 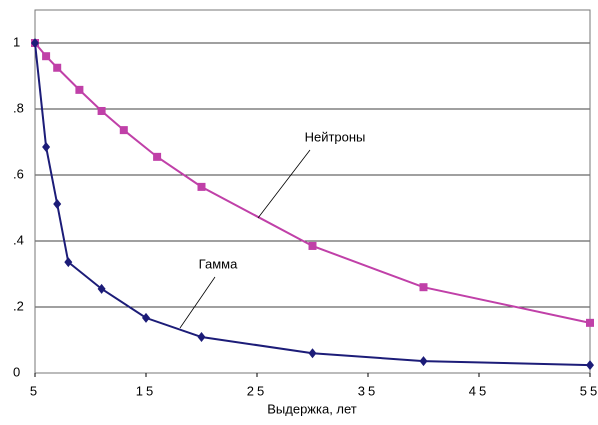 What do you see at coordinates (18, 107) in the screenshot?
I see `y-tick-label: .8` at bounding box center [18, 107].